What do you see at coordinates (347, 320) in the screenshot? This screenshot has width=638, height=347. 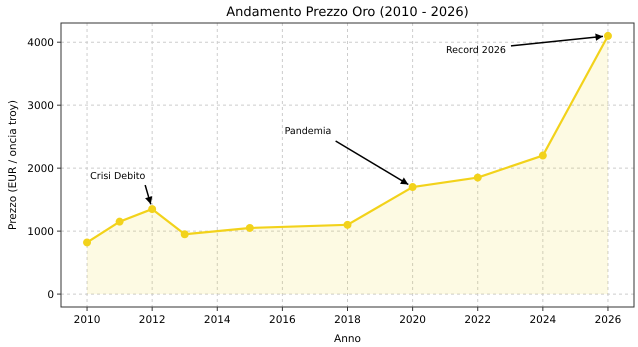 I see `x-tick-label: 2018` at bounding box center [347, 320].